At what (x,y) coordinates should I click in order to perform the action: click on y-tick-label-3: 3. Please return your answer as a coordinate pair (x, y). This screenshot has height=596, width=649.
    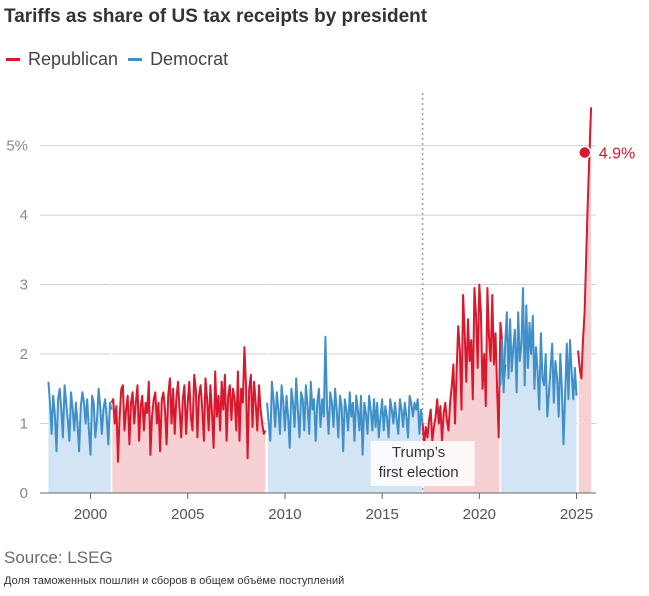
    Looking at the image, I should click on (24, 285).